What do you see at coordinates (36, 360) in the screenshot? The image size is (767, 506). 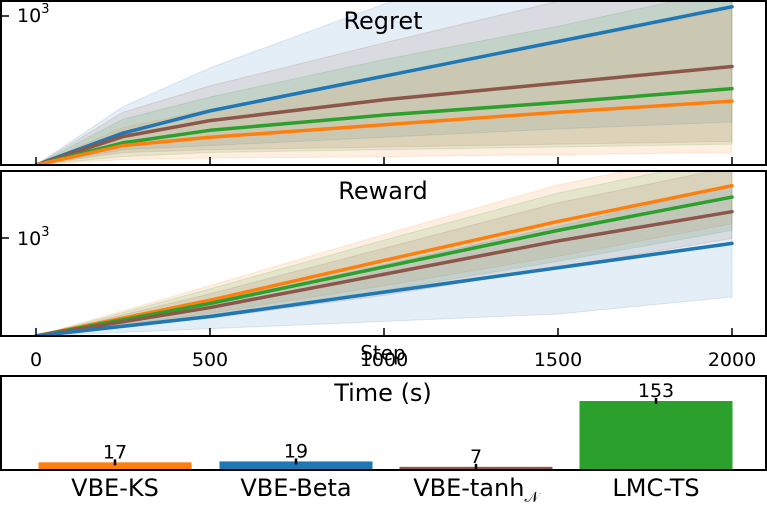 I see `reward-xtick-label-0: 0` at bounding box center [36, 360].